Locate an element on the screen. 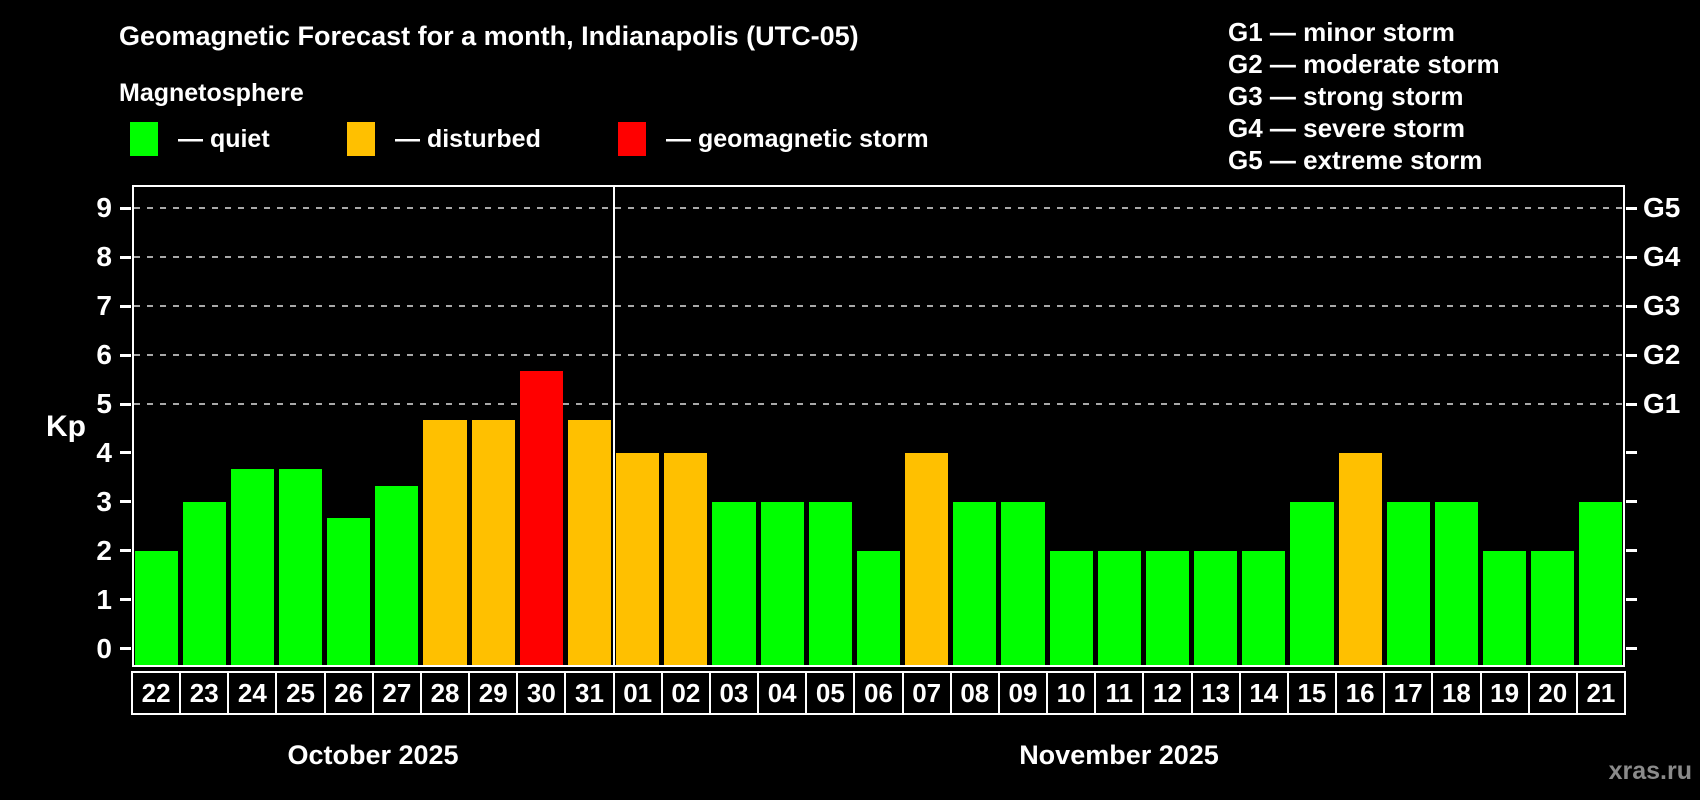 The width and height of the screenshot is (1700, 800). y-axis-tick-label-3: 3 is located at coordinates (104, 501).